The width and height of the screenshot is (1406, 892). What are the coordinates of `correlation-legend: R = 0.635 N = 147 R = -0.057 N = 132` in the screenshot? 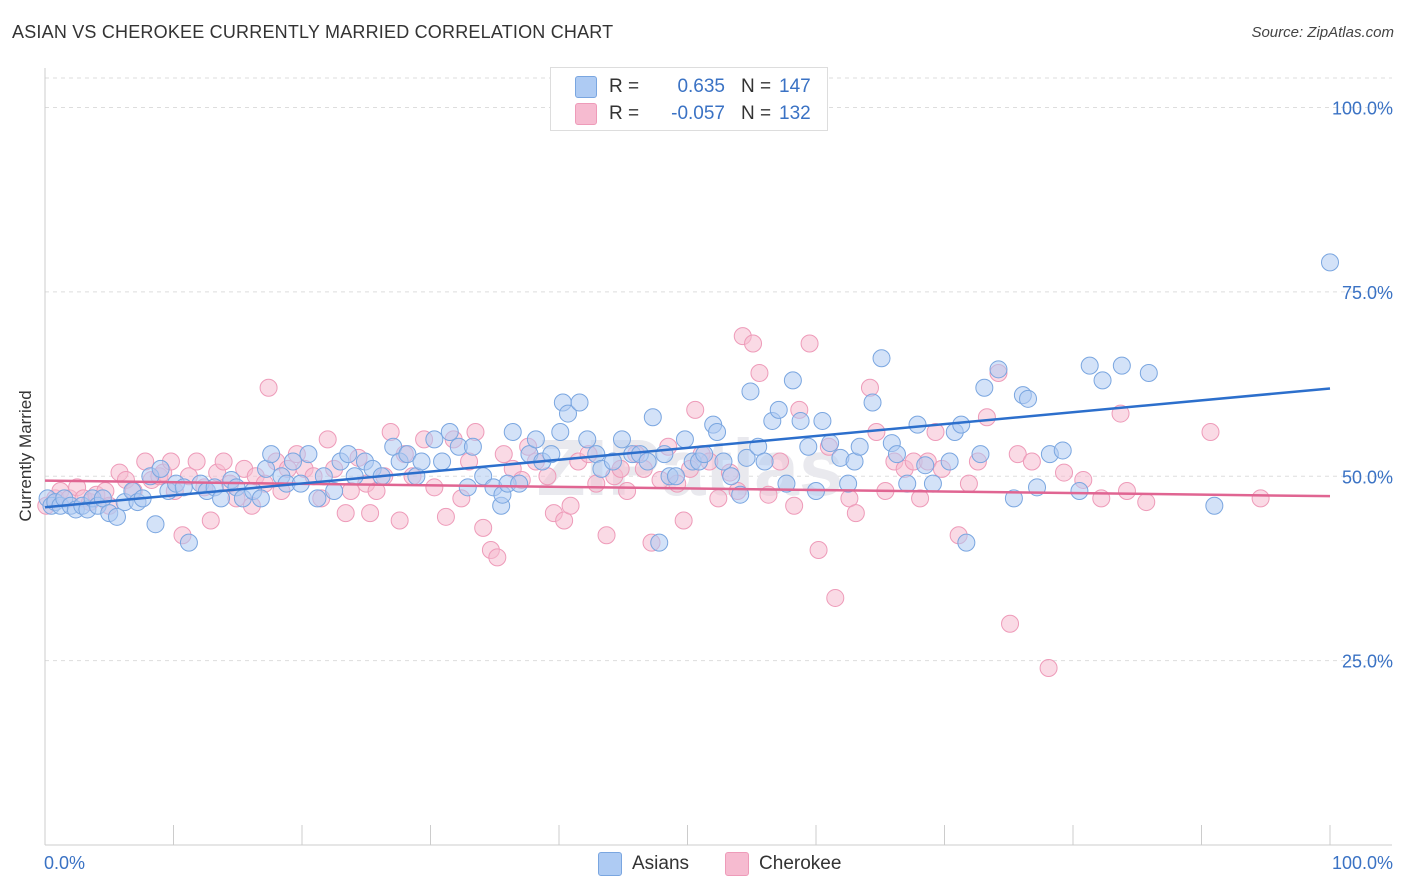 It's located at (689, 99).